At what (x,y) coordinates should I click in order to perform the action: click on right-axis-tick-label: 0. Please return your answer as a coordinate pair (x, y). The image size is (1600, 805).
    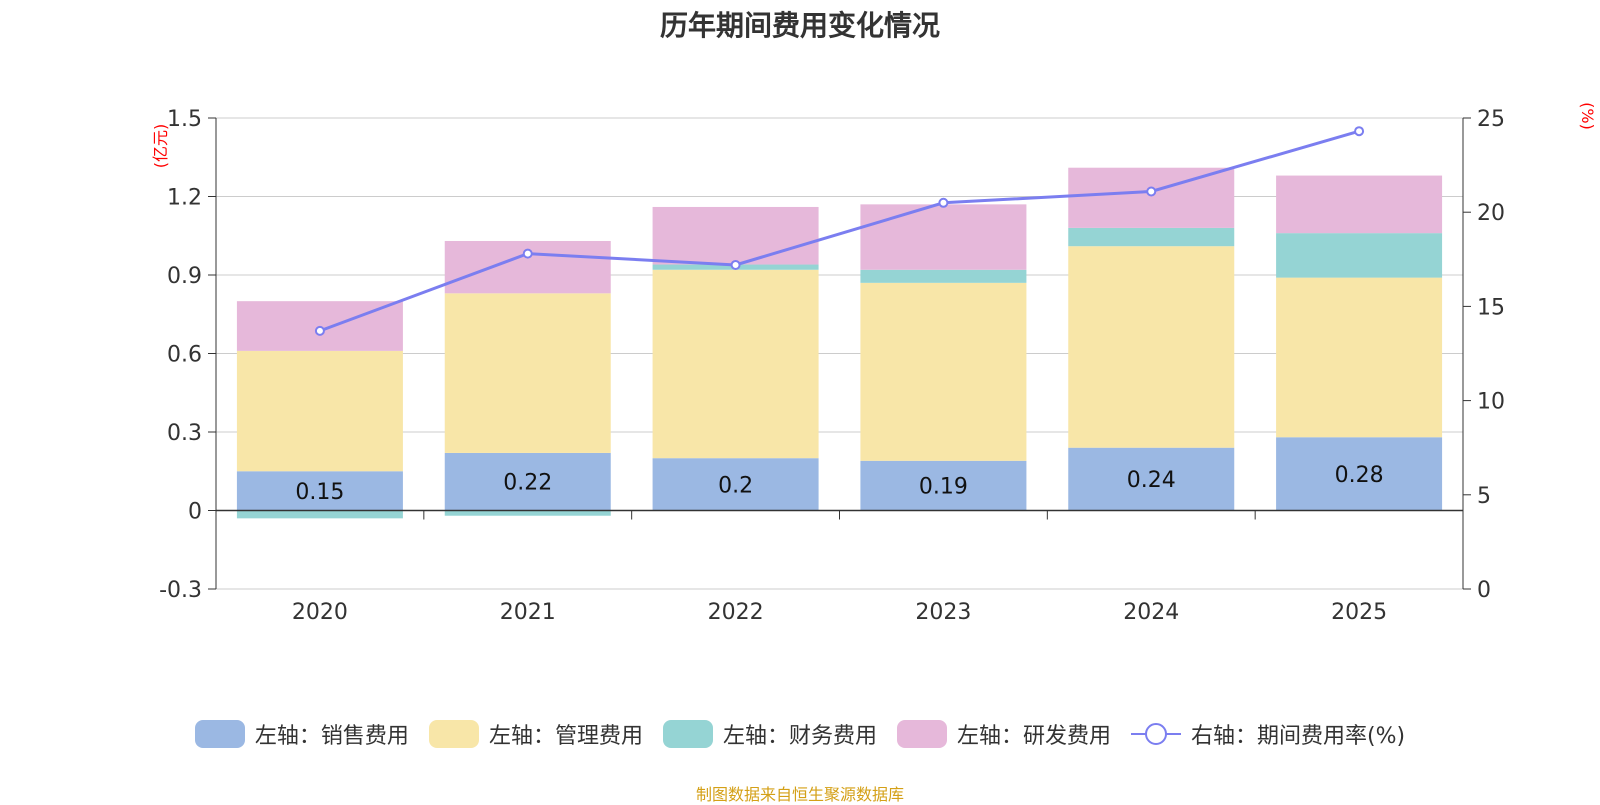
    Looking at the image, I should click on (1484, 590).